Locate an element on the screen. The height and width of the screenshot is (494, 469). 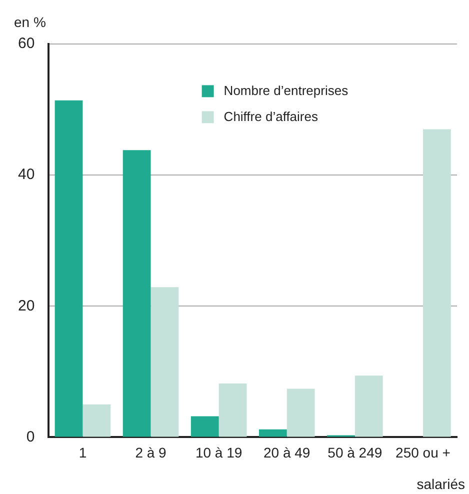
y-tick-label: 0 is located at coordinates (30, 437).